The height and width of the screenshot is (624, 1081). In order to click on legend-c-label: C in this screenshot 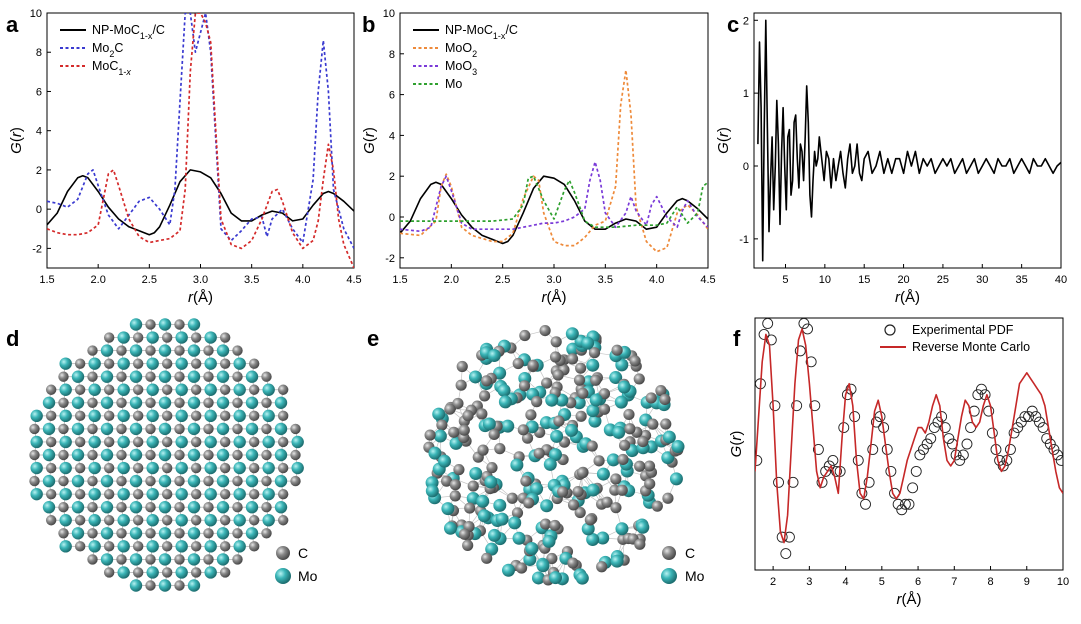, I will do `click(690, 553)`.